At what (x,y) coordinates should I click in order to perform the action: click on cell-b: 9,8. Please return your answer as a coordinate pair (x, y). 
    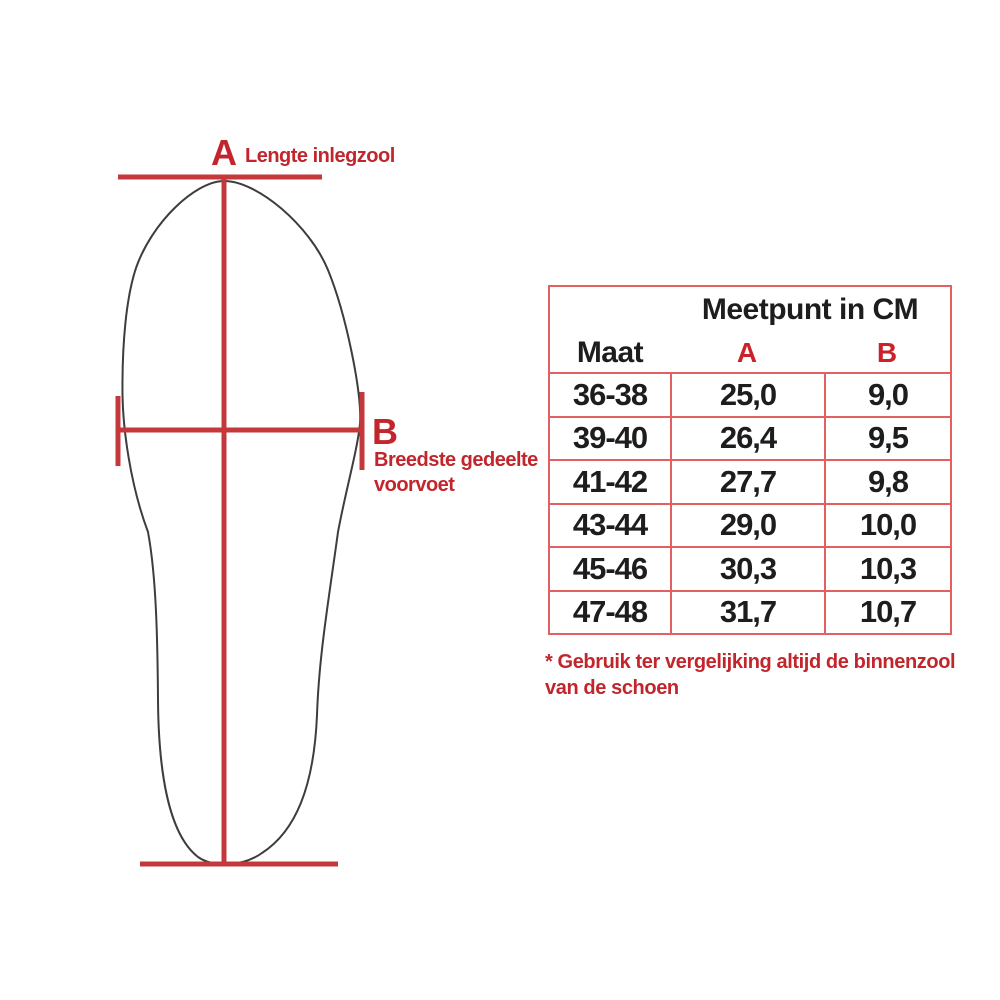
    Looking at the image, I should click on (887, 482).